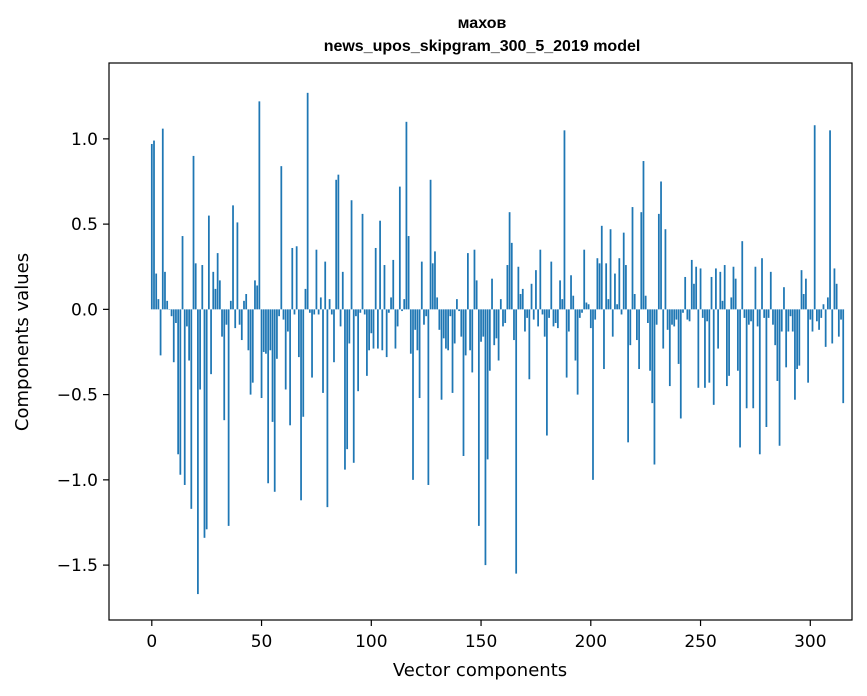 Image resolution: width=867 pixels, height=696 pixels. What do you see at coordinates (77, 481) in the screenshot?
I see `y-tick-label: −1.0` at bounding box center [77, 481].